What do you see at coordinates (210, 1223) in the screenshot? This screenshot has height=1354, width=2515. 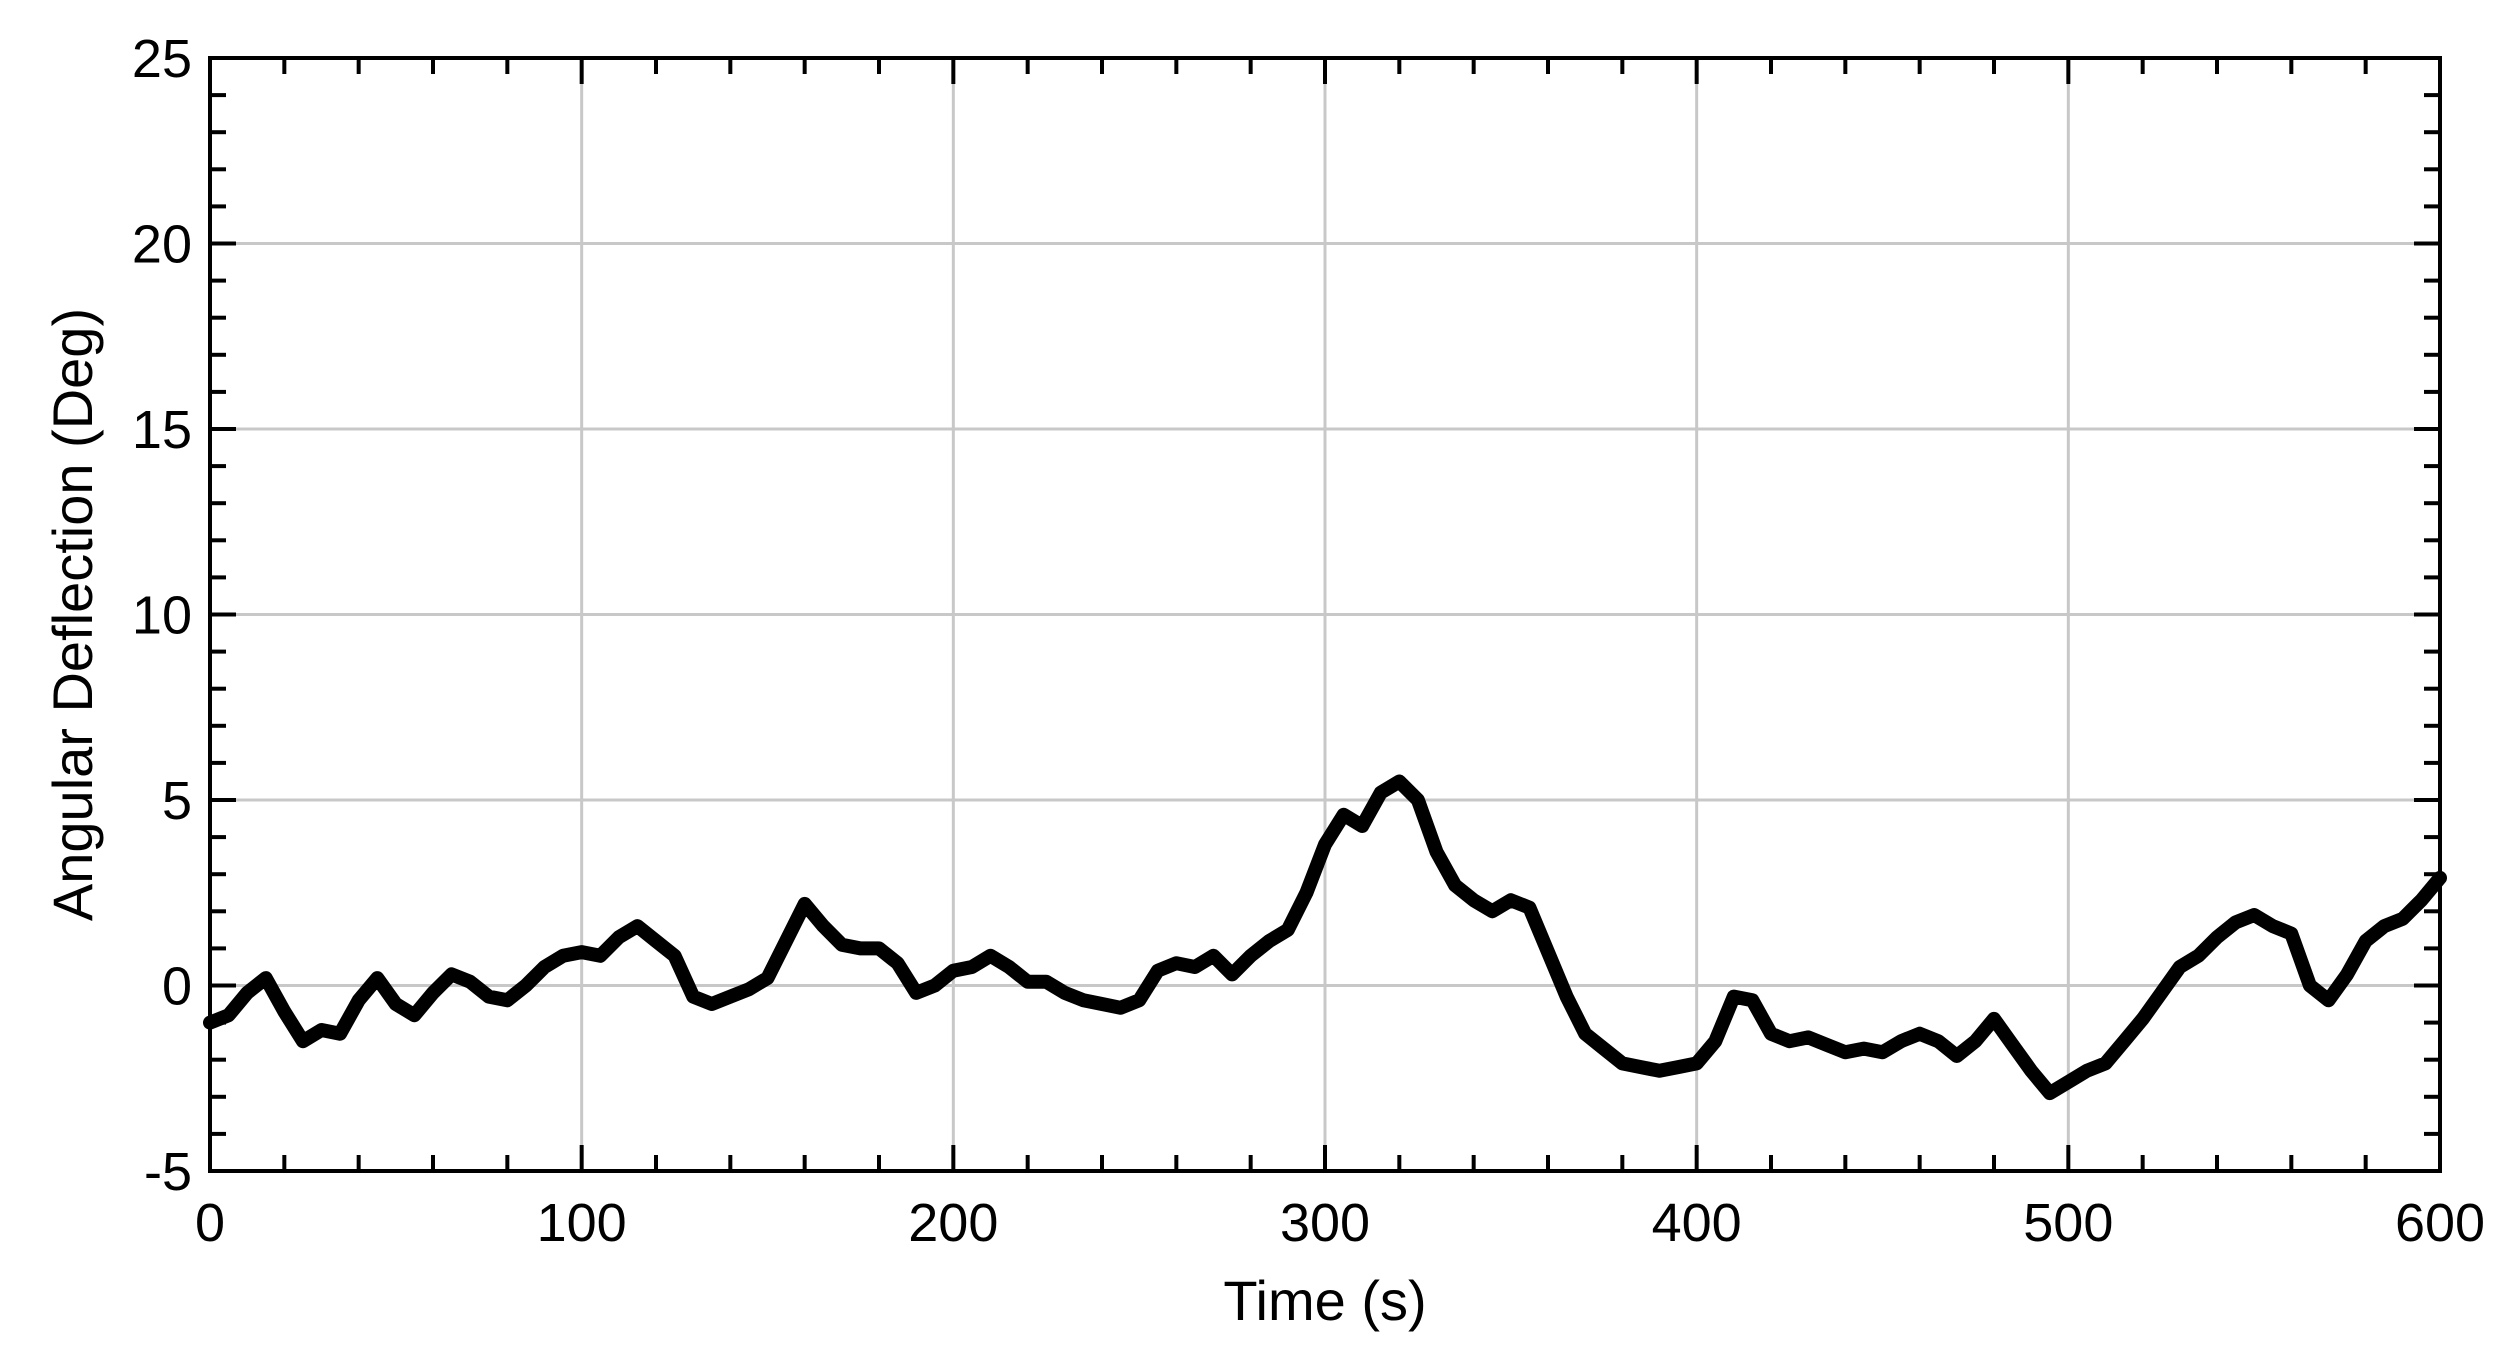 I see `x-tick-label: 0` at bounding box center [210, 1223].